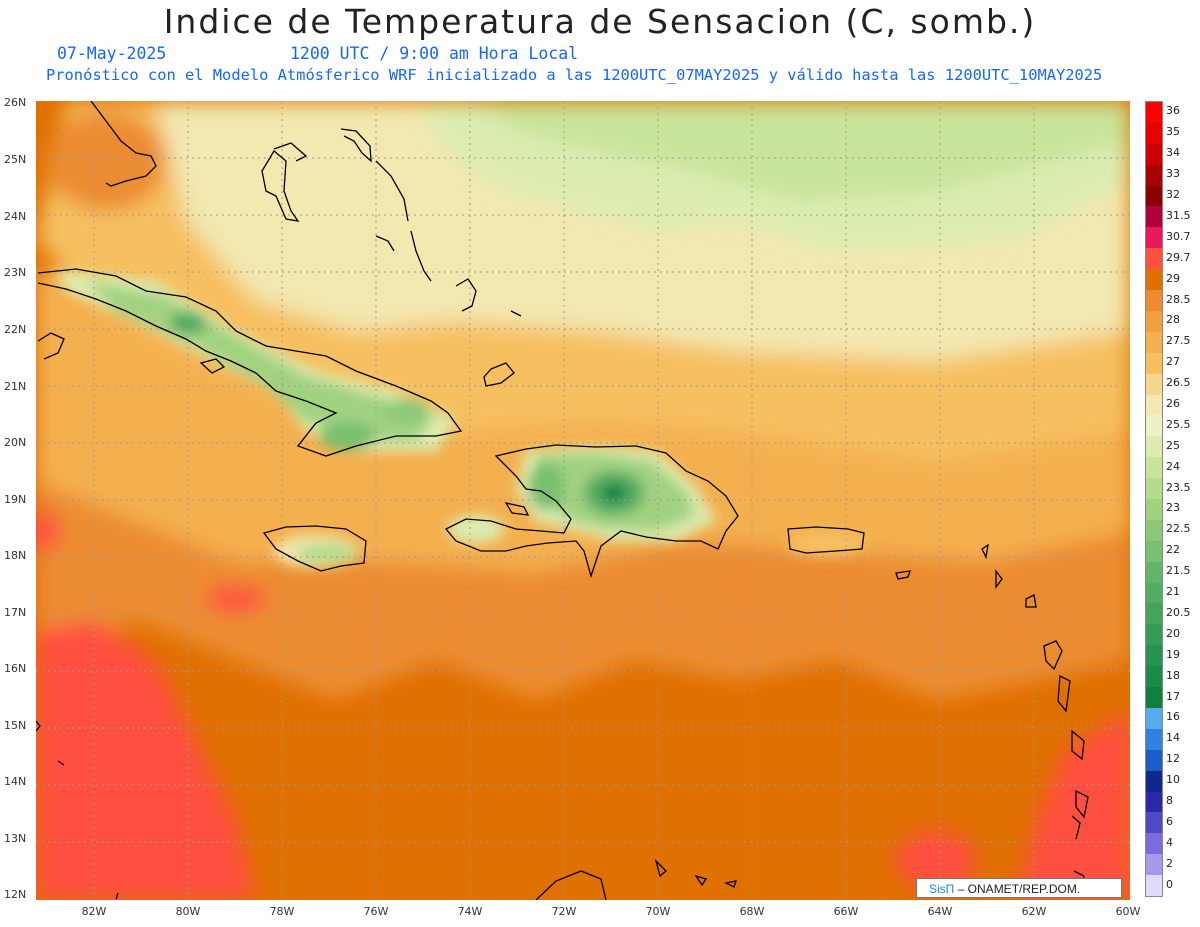 The width and height of the screenshot is (1200, 927). What do you see at coordinates (1173, 654) in the screenshot?
I see `colorbar-label: 19` at bounding box center [1173, 654].